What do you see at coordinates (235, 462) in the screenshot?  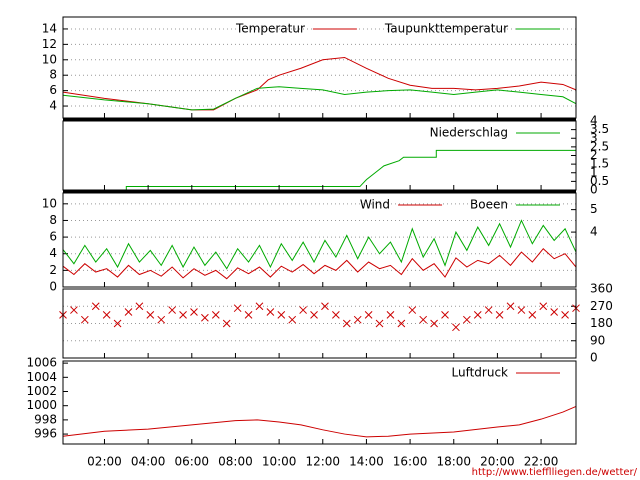 I see `x-tick-label: 08:00` at bounding box center [235, 462].